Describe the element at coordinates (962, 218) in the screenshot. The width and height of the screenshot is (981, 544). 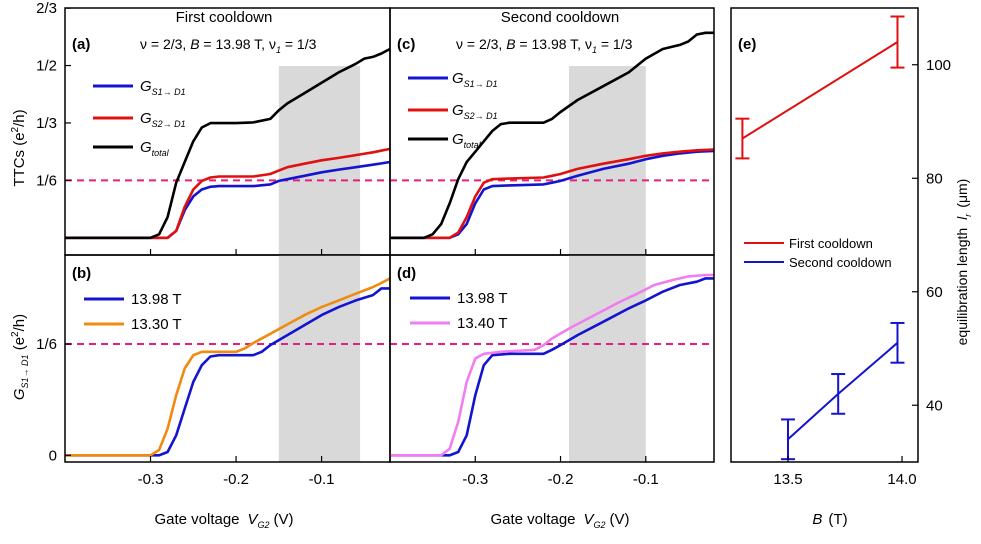
I see `ylabel-eq-var: l` at that location.